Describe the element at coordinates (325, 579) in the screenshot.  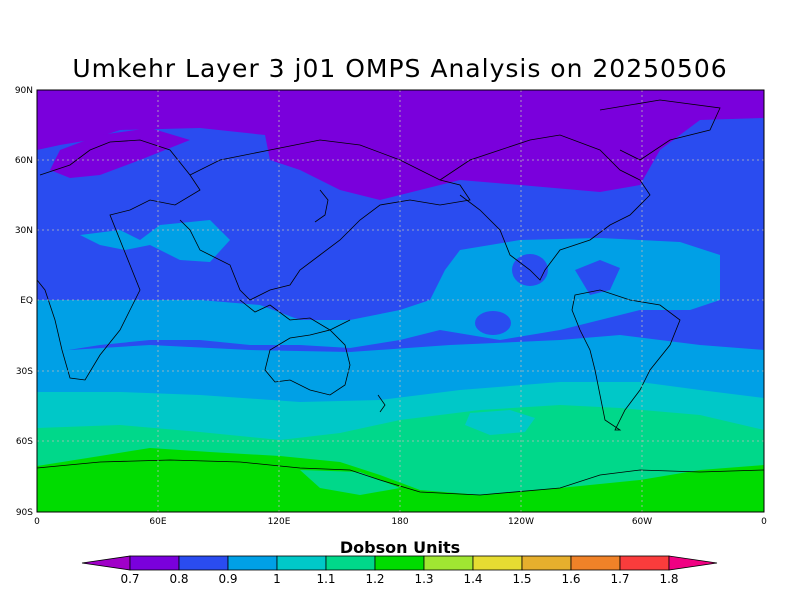
I see `colorbar-tick-label: 1.1` at that location.